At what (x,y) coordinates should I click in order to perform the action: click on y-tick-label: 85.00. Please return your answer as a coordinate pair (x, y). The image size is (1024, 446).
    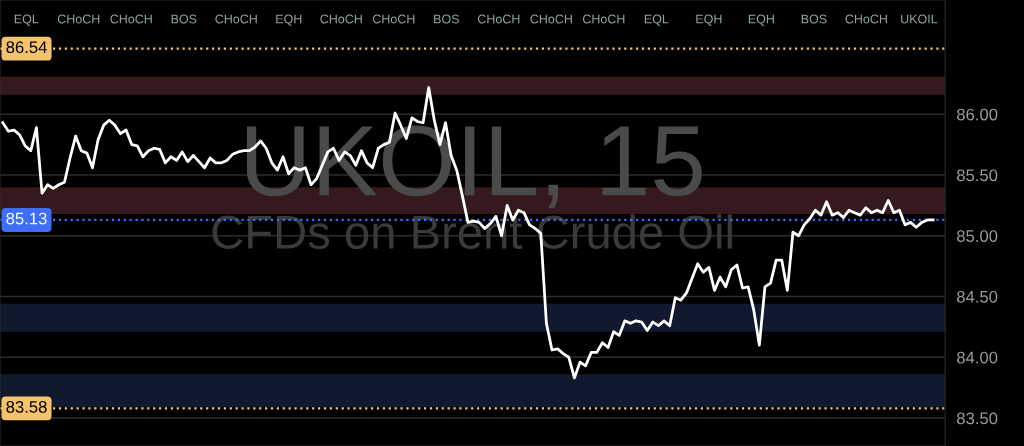
    Looking at the image, I should click on (977, 236).